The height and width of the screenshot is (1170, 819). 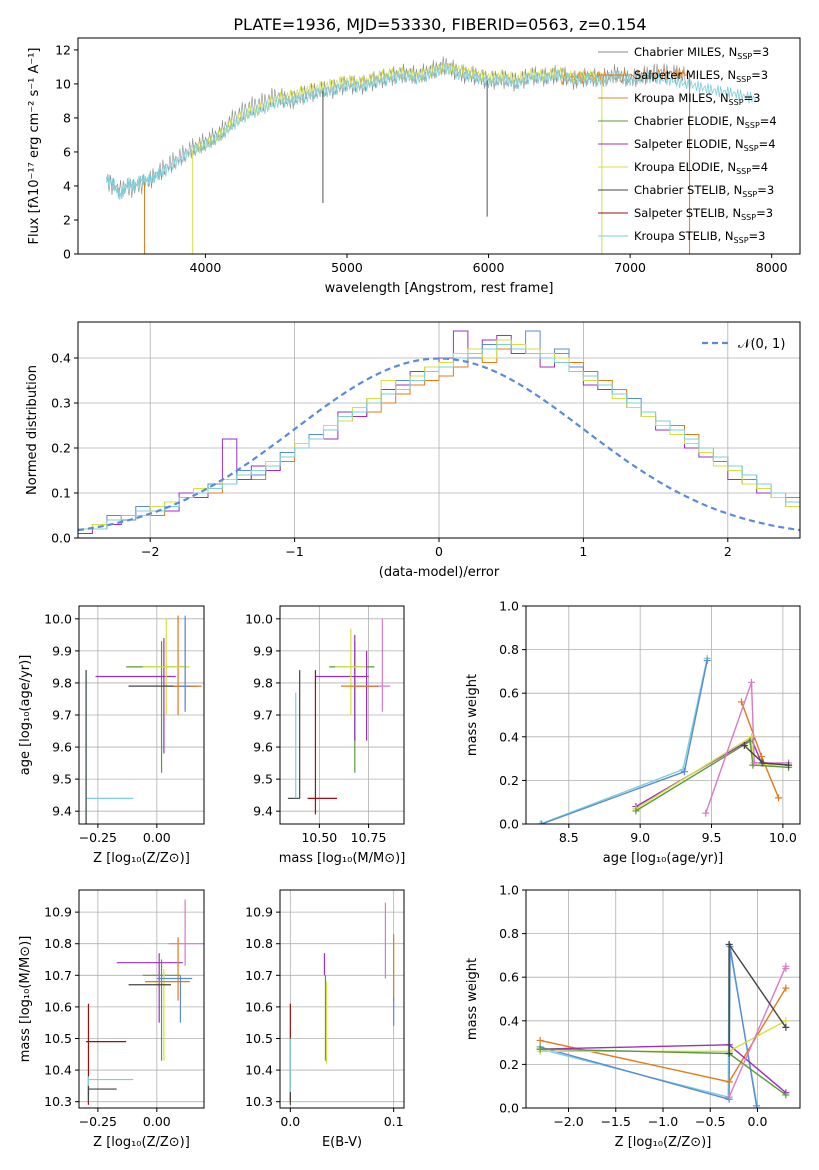 What do you see at coordinates (759, 167) in the screenshot?
I see `legend-label-suffix: =4` at bounding box center [759, 167].